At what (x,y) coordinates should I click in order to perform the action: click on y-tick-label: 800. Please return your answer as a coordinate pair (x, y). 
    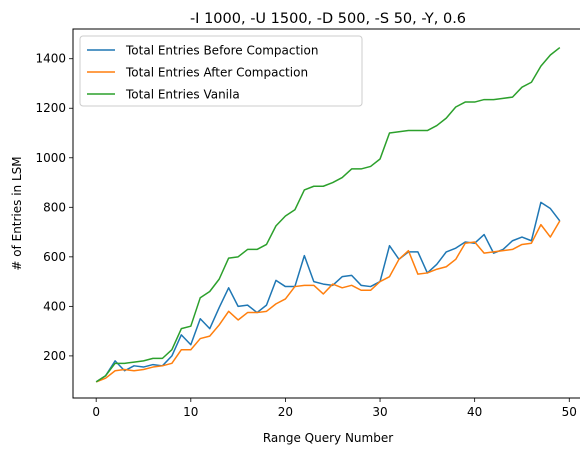
    Looking at the image, I should click on (54, 207).